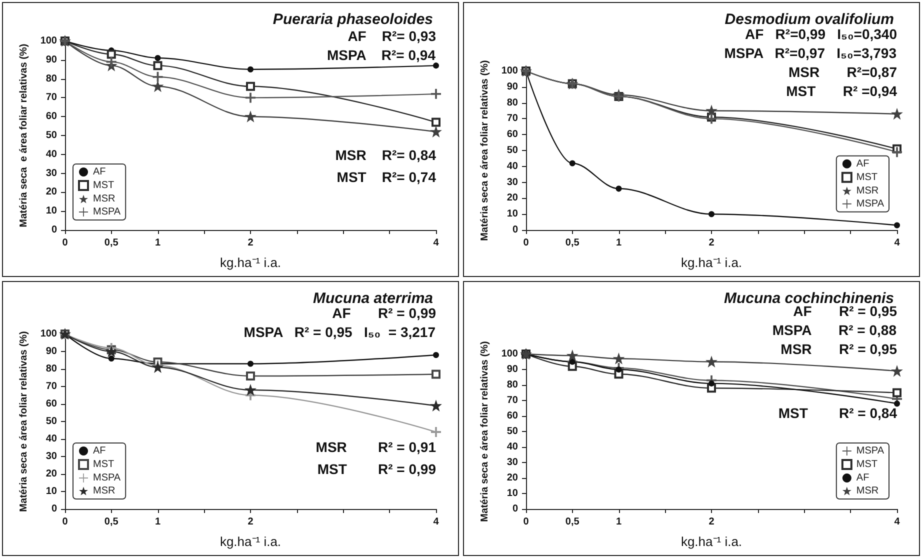 This screenshot has width=922, height=559. Describe the element at coordinates (376, 447) in the screenshot. I see `annotation: MSR R² = 0,91` at that location.